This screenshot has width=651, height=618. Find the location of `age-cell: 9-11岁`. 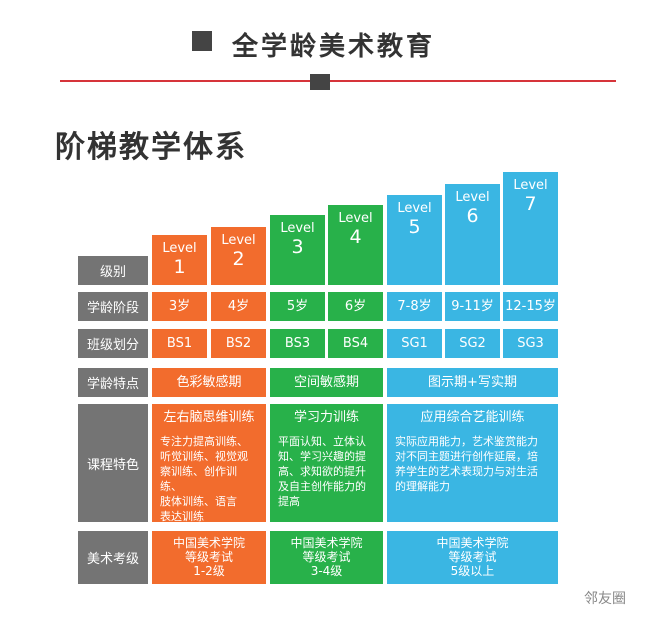

age-cell: 9-11岁 is located at coordinates (472, 306).